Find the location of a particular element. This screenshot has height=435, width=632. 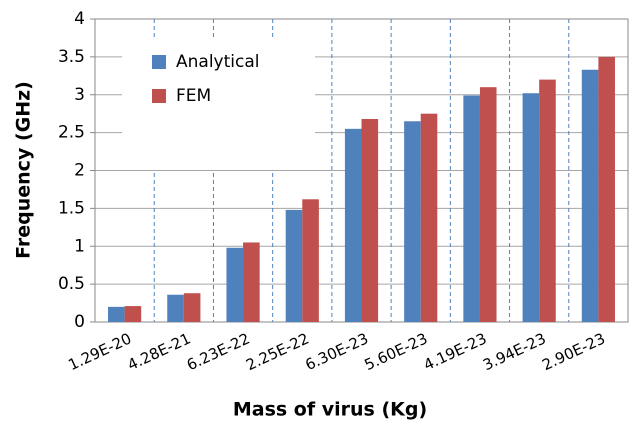

x-tick-label: 3.94E-23 is located at coordinates (514, 351).